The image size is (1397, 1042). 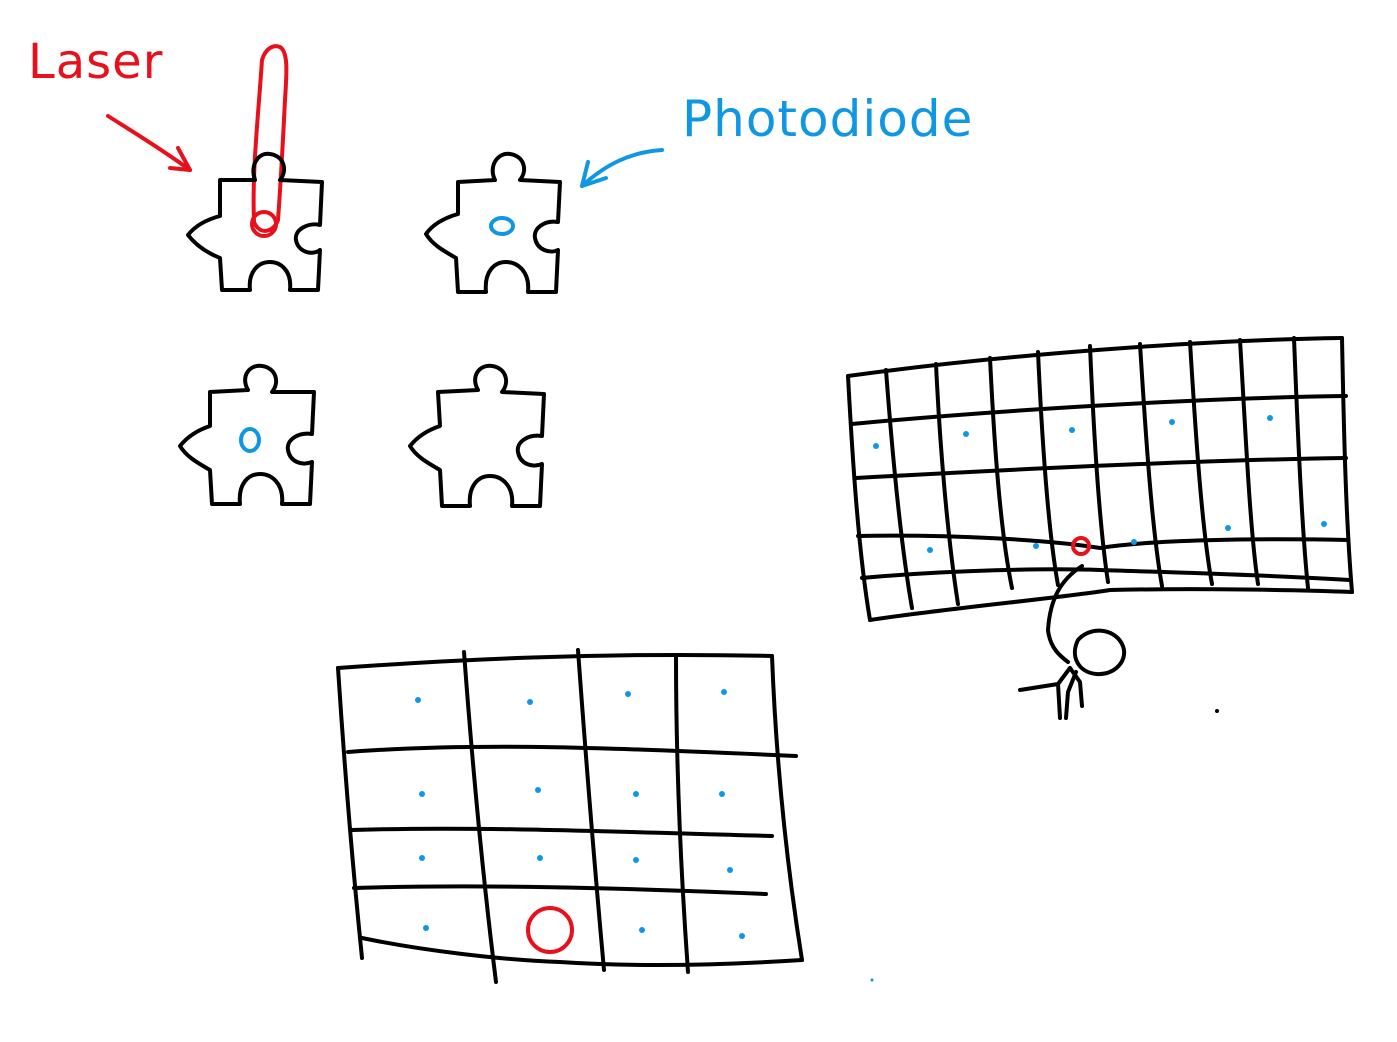 I want to click on laser-beam, so click(x=269, y=141).